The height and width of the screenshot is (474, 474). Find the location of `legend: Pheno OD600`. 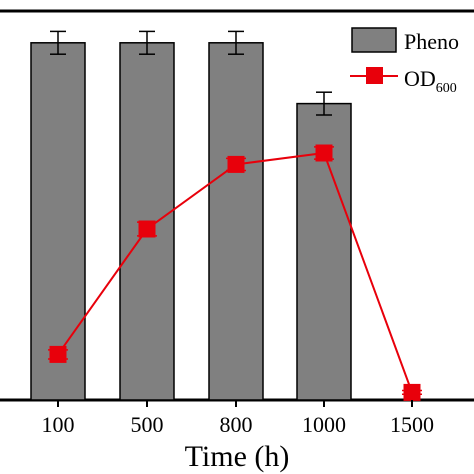

legend: Pheno OD600 is located at coordinates (404, 61).